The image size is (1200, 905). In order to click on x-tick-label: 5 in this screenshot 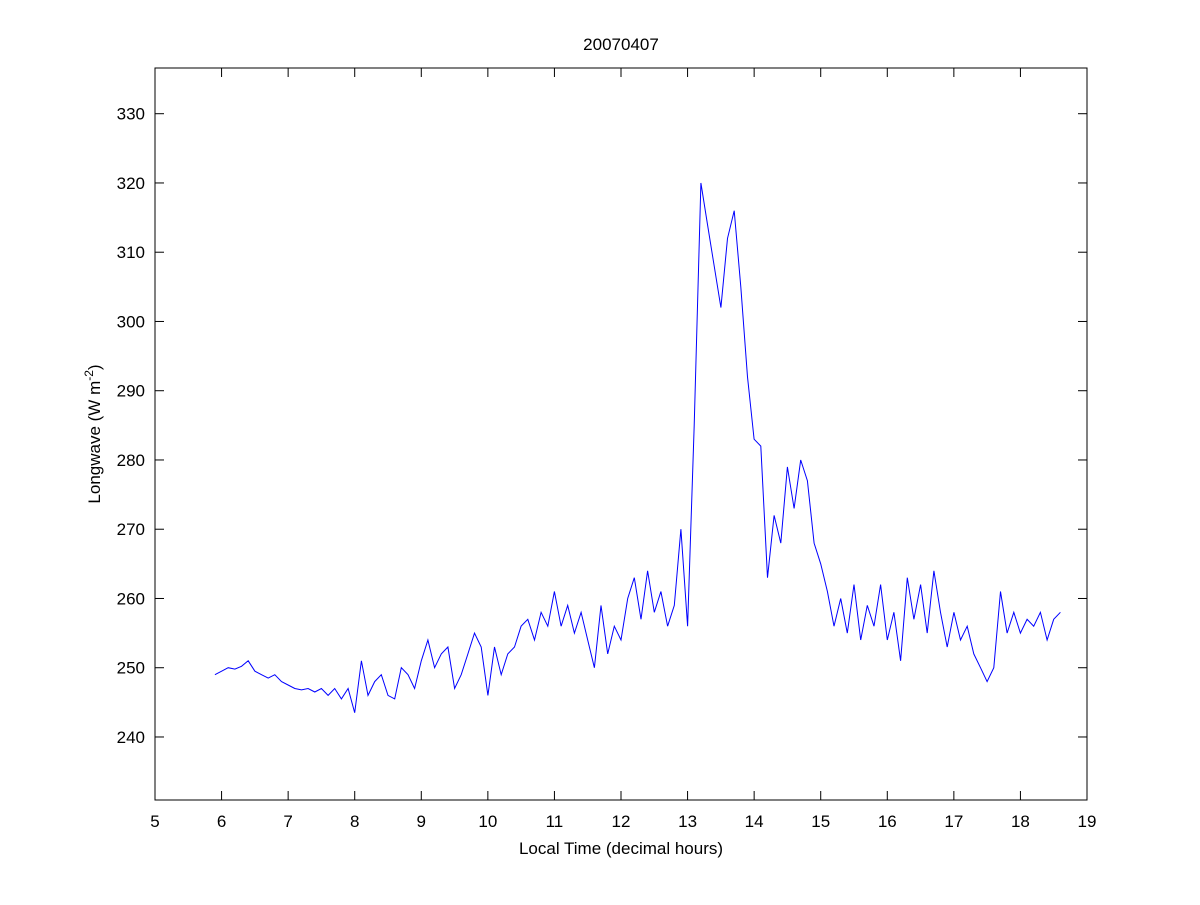, I will do `click(154, 821)`.